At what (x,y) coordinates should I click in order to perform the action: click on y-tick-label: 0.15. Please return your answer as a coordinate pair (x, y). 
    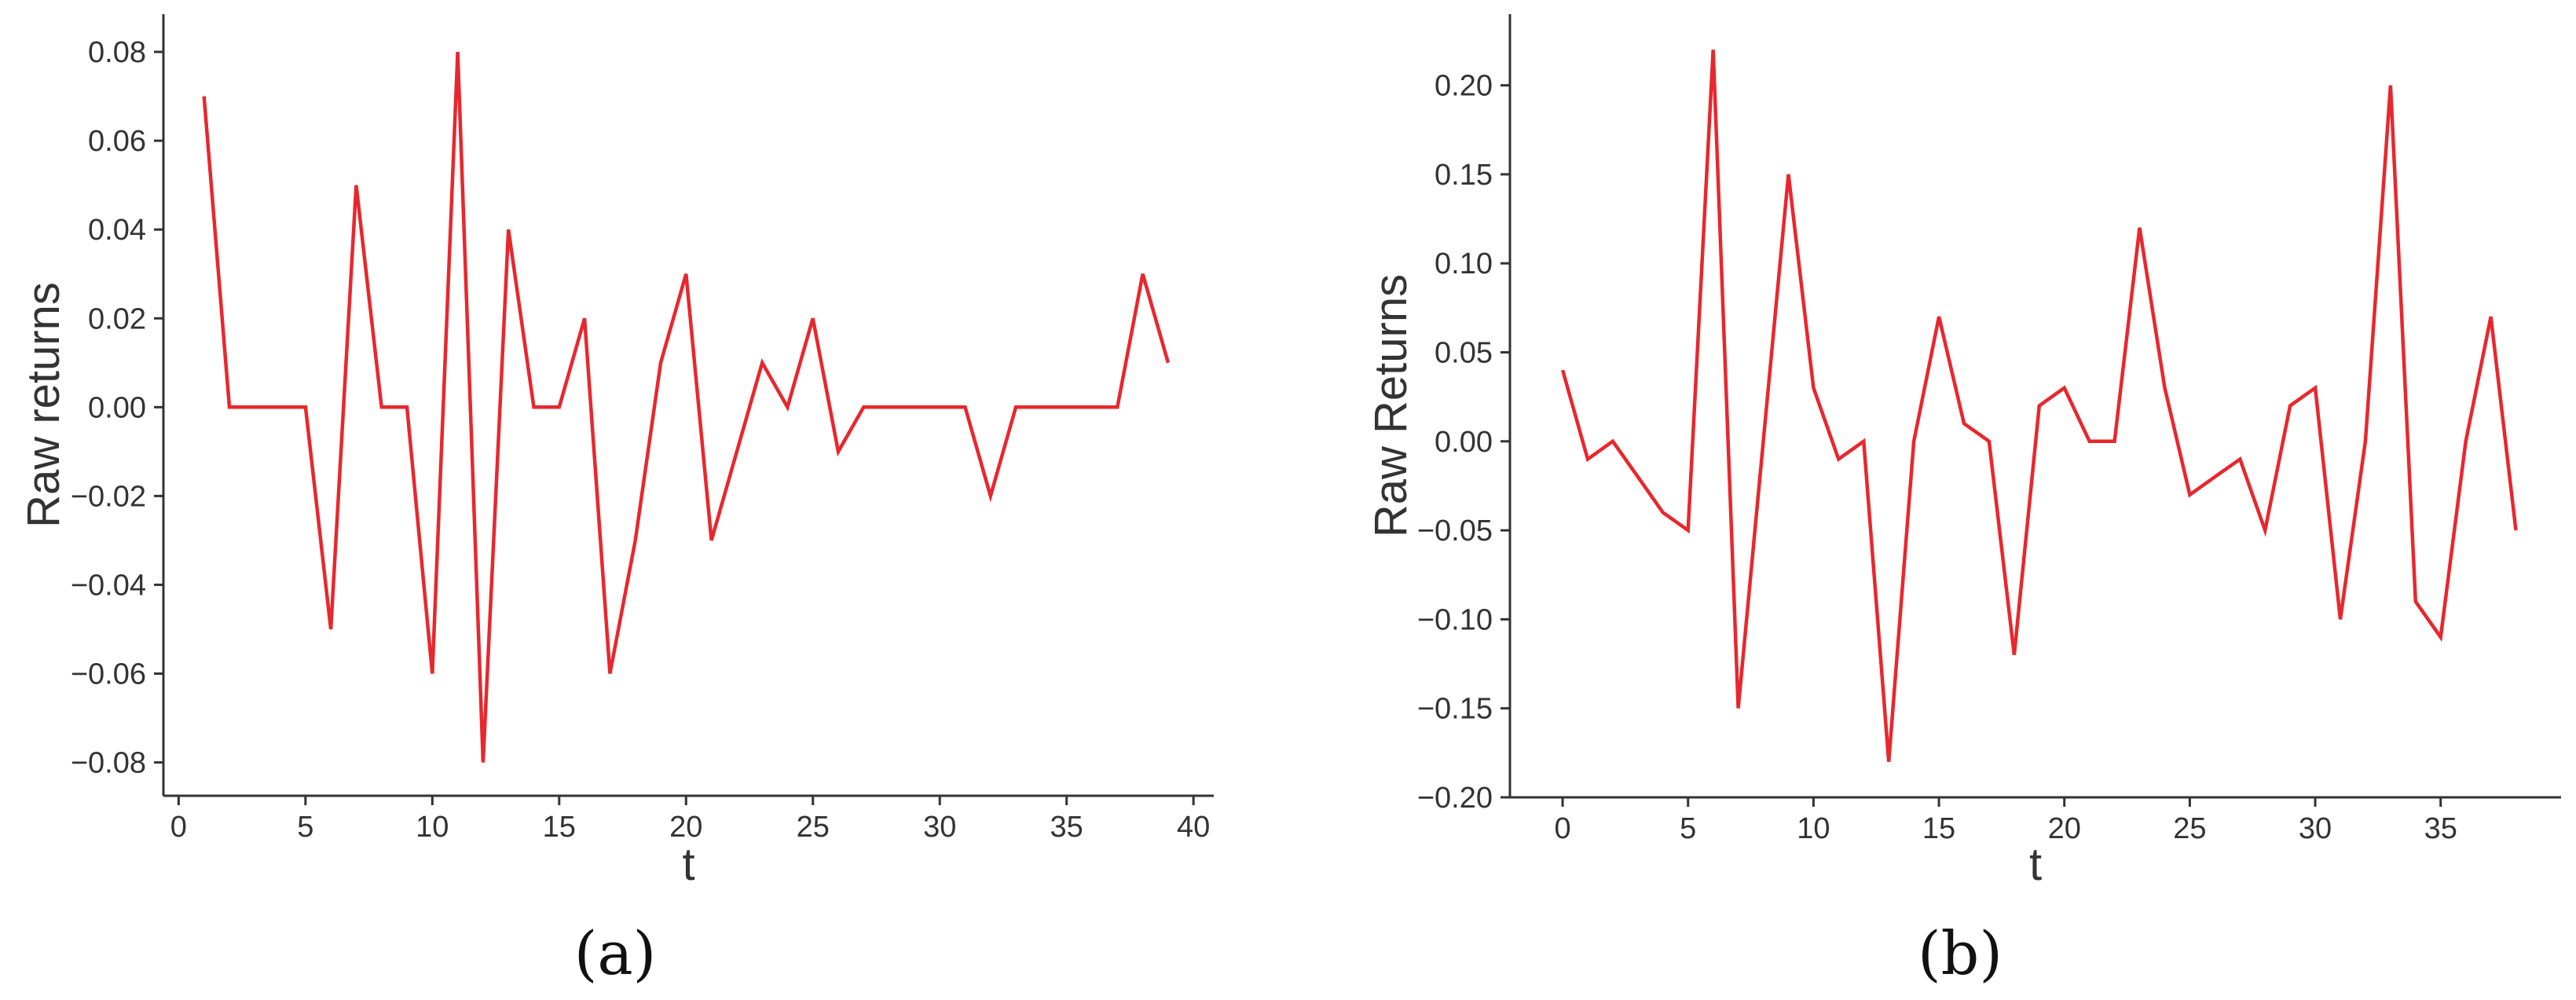
    Looking at the image, I should click on (1464, 175).